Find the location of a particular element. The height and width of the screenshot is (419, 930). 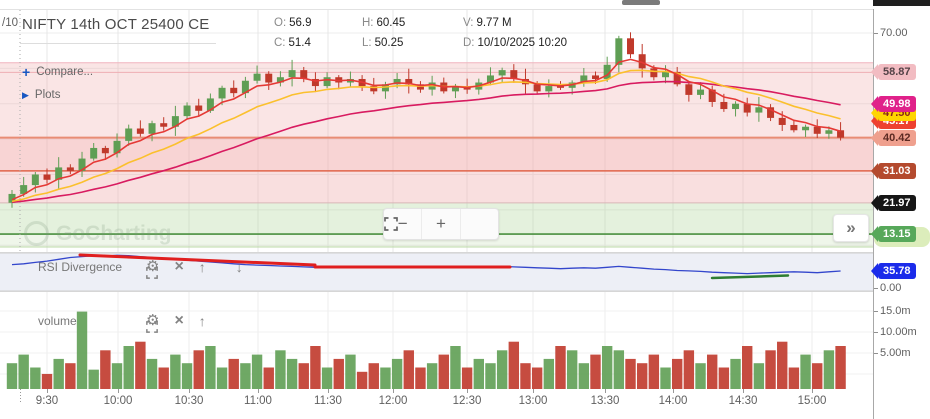

compare-plus-icon: + is located at coordinates (26, 72).